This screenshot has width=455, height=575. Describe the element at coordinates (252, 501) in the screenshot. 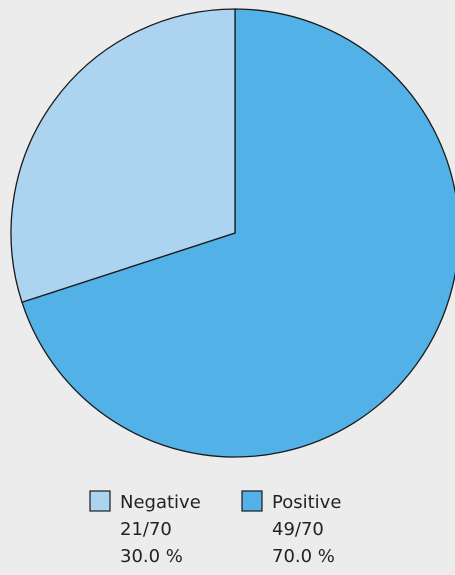

I see `legend-swatch-positive` at that location.